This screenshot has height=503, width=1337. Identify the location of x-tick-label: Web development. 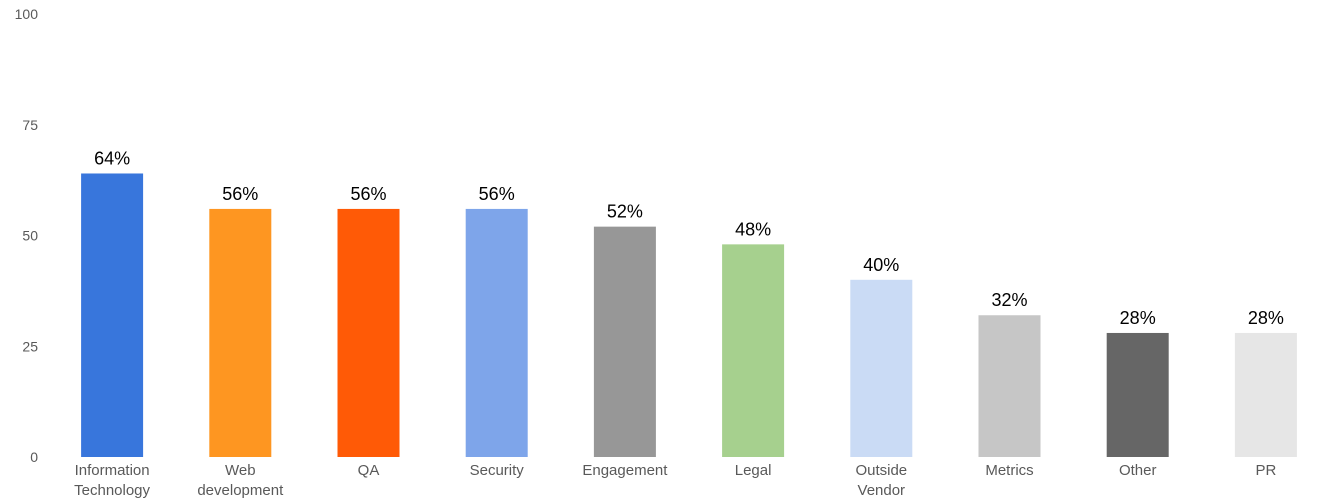
(240, 480).